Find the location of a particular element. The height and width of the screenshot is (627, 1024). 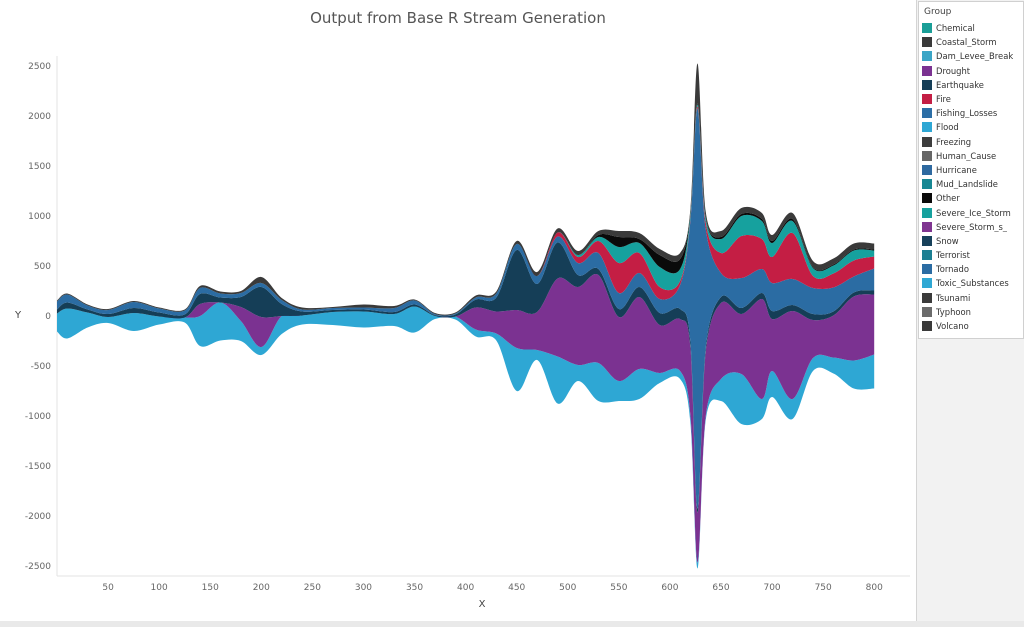

legend-item: Fishing_Losses is located at coordinates (971, 113).